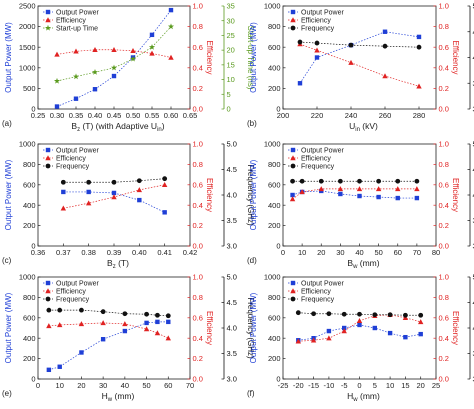  I want to click on x-tick-label: 0.39, so click(114, 252).